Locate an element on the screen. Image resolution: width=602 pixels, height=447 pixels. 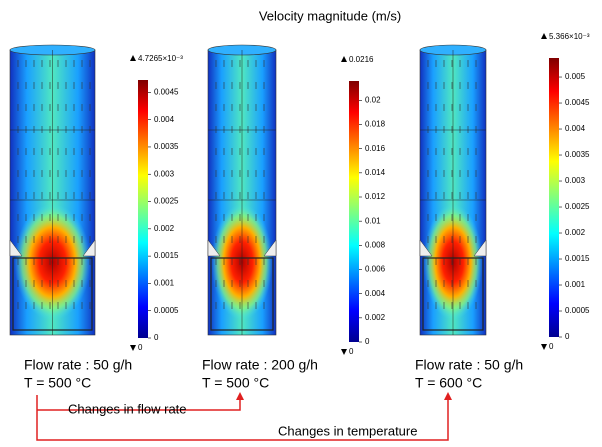
colorbar-max: 0.0216 is located at coordinates (361, 59).